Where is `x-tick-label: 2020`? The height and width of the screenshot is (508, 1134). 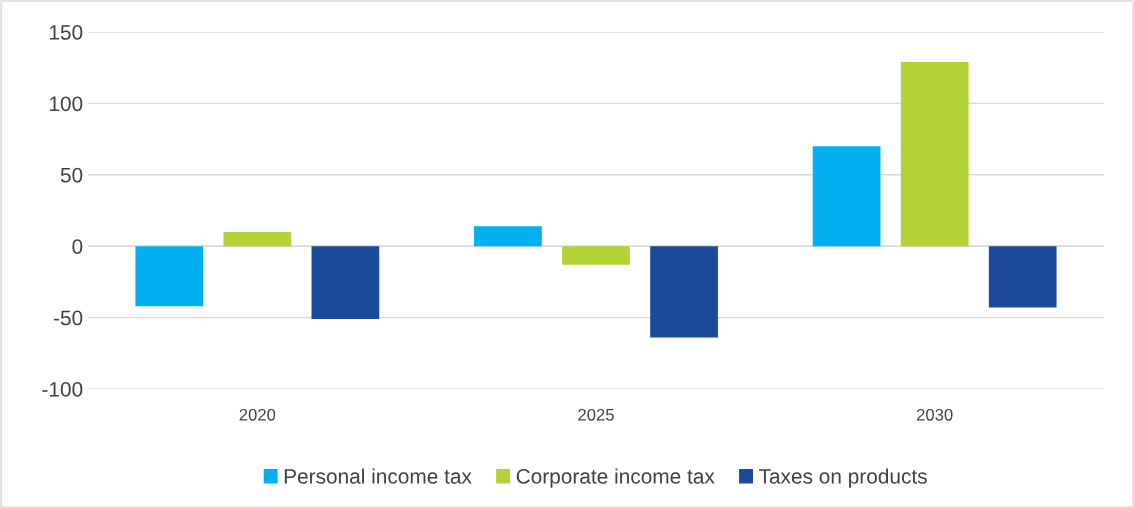
x-tick-label: 2020 is located at coordinates (257, 414).